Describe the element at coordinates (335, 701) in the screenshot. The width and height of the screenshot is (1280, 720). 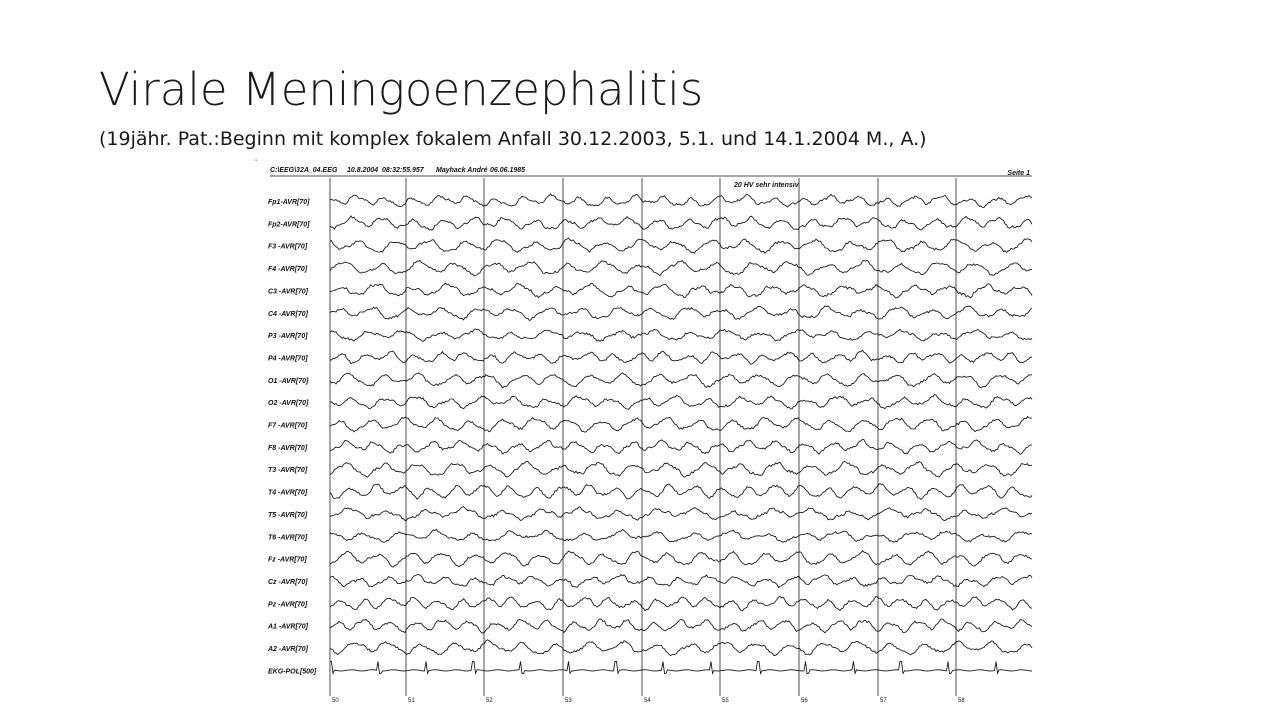
I see `eeg-second-label: 50` at that location.